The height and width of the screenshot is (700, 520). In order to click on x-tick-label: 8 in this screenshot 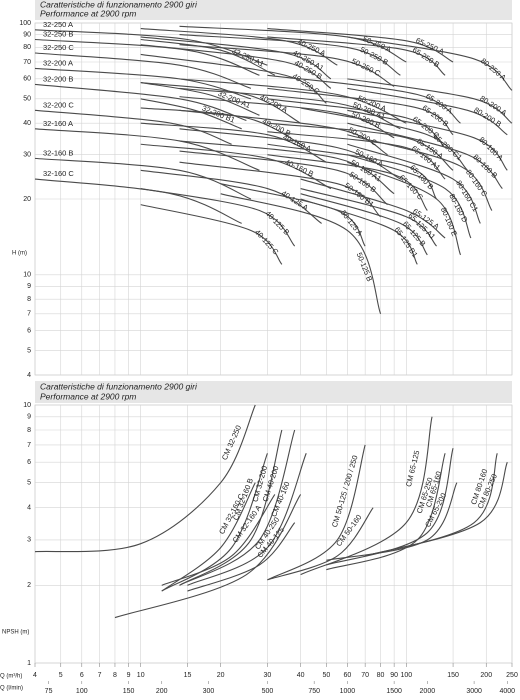, I will do `click(115, 675)`.